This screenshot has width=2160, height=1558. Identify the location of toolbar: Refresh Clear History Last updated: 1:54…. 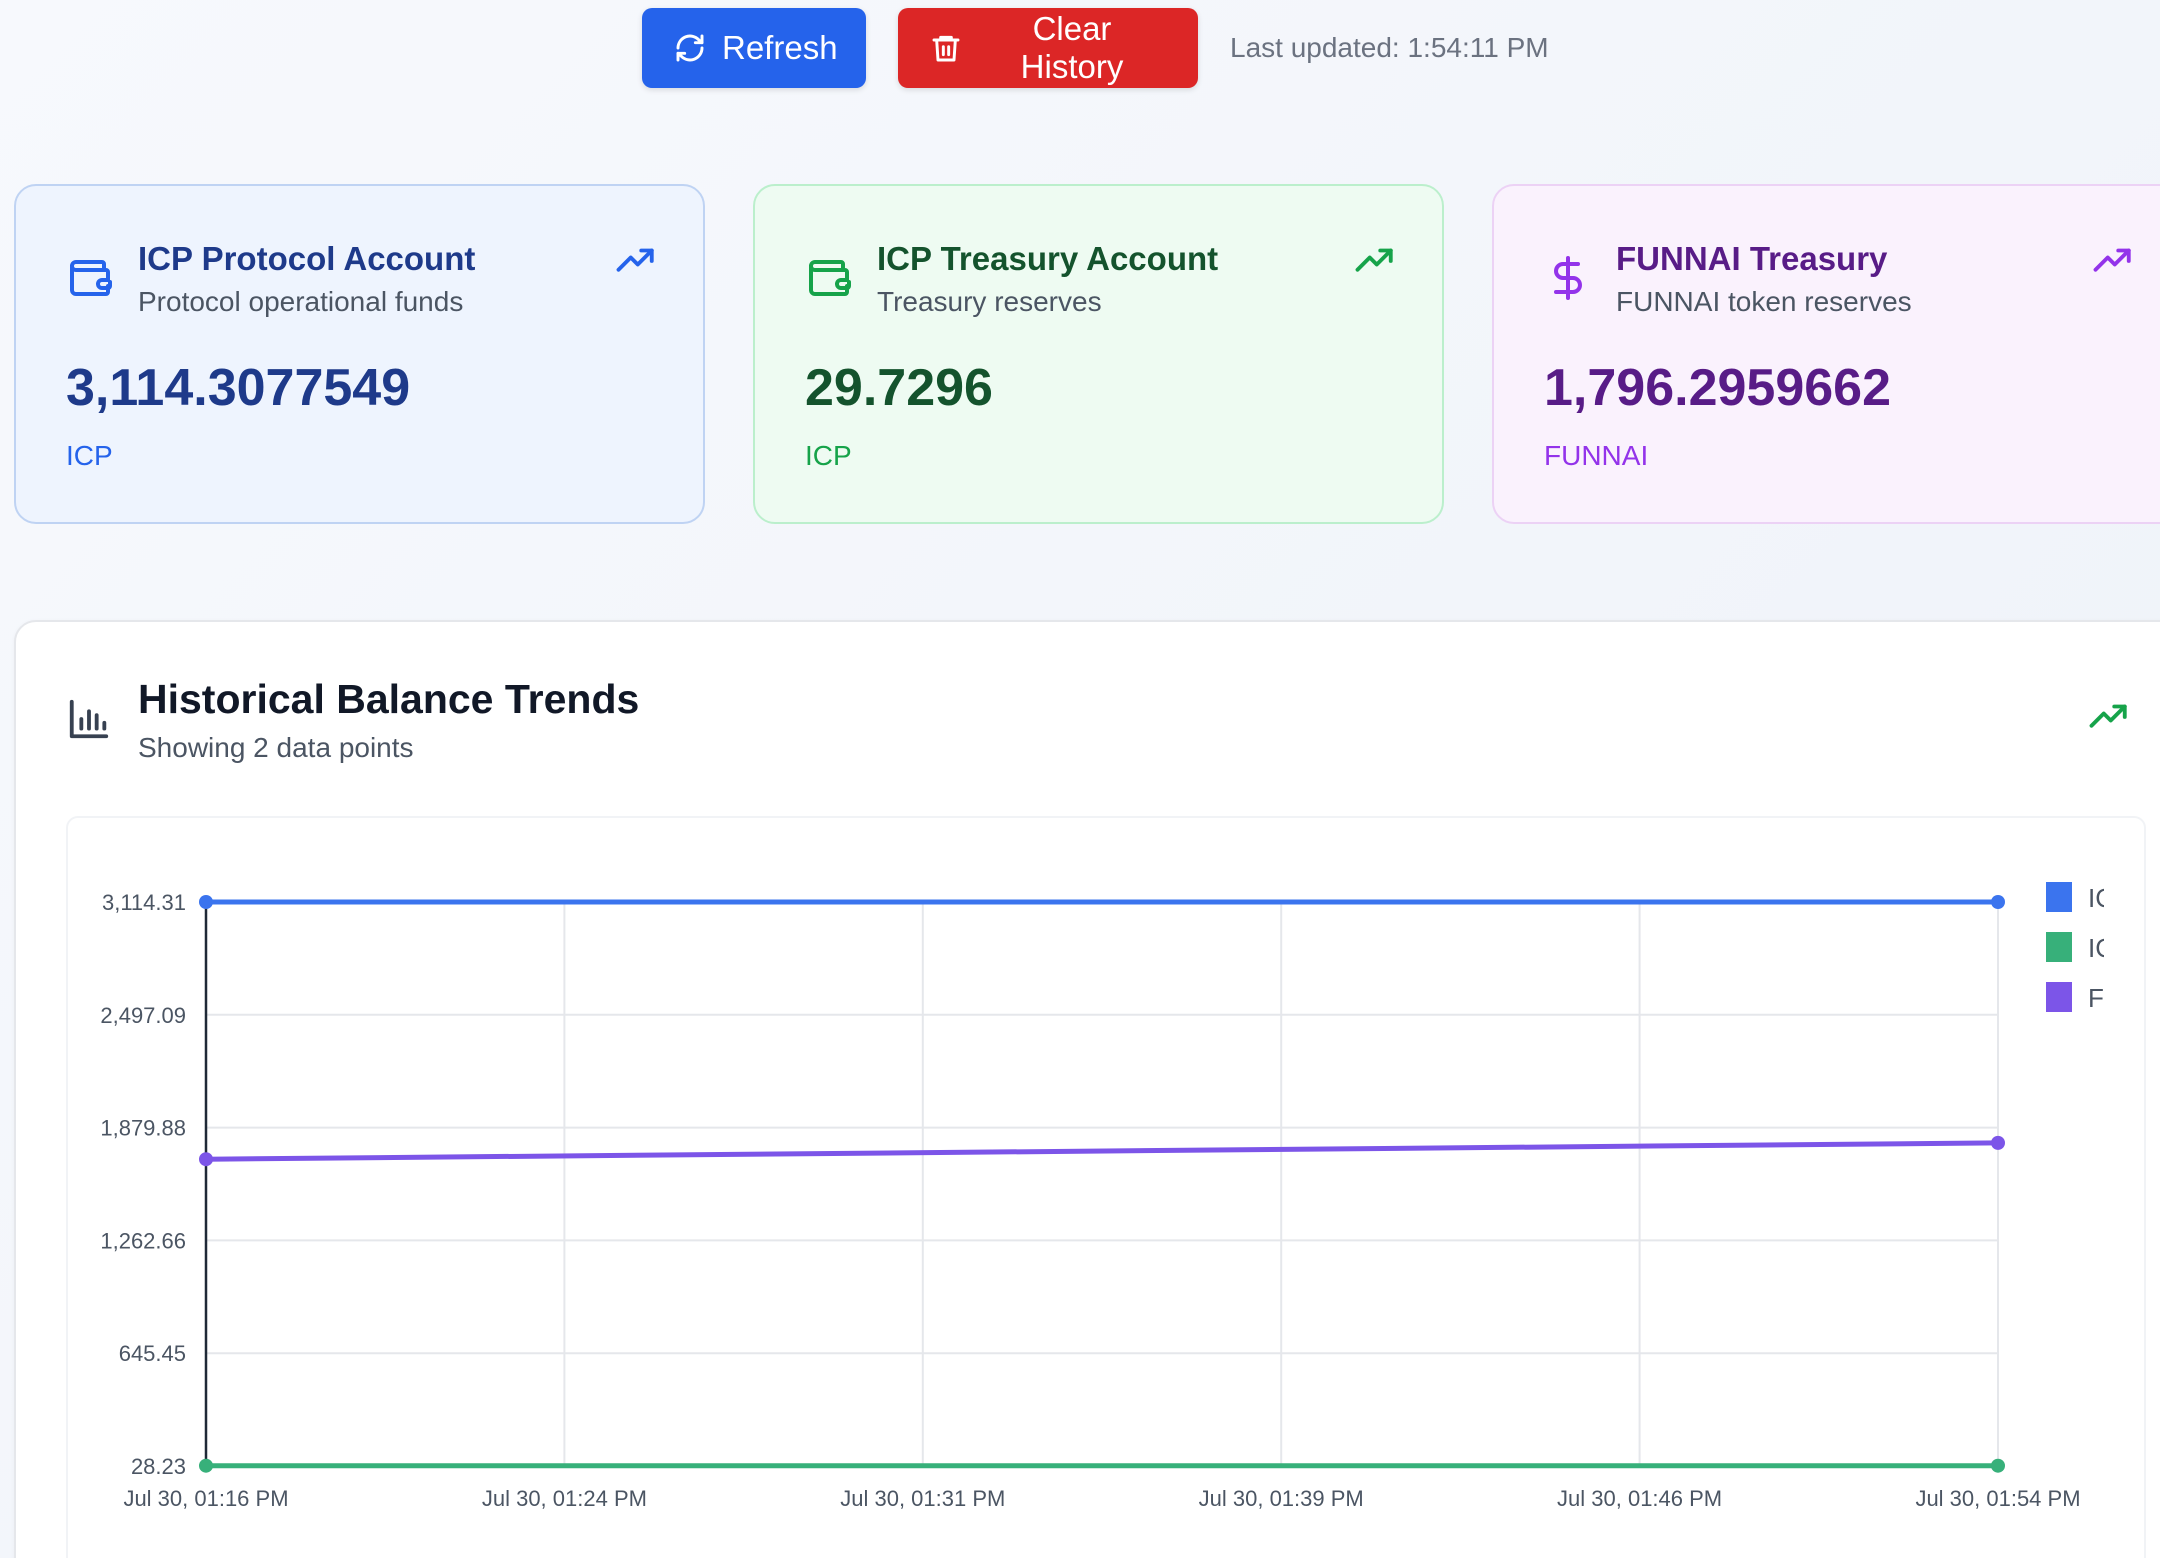
(1095, 48).